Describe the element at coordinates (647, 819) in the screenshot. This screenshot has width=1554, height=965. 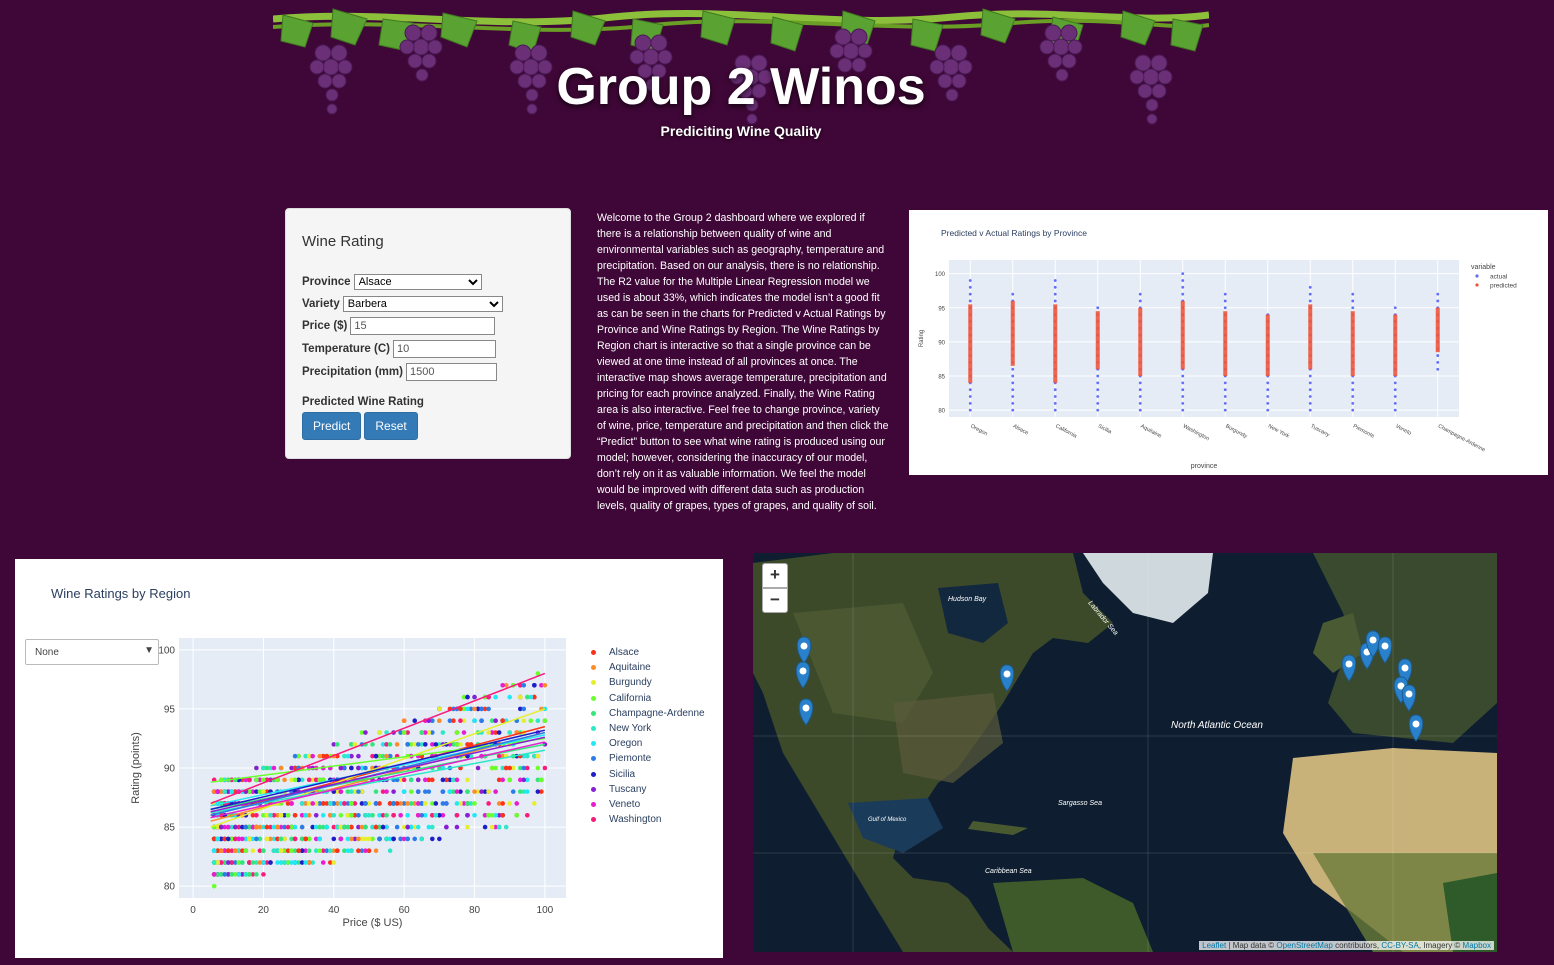
I see `legend-item: Washington` at that location.